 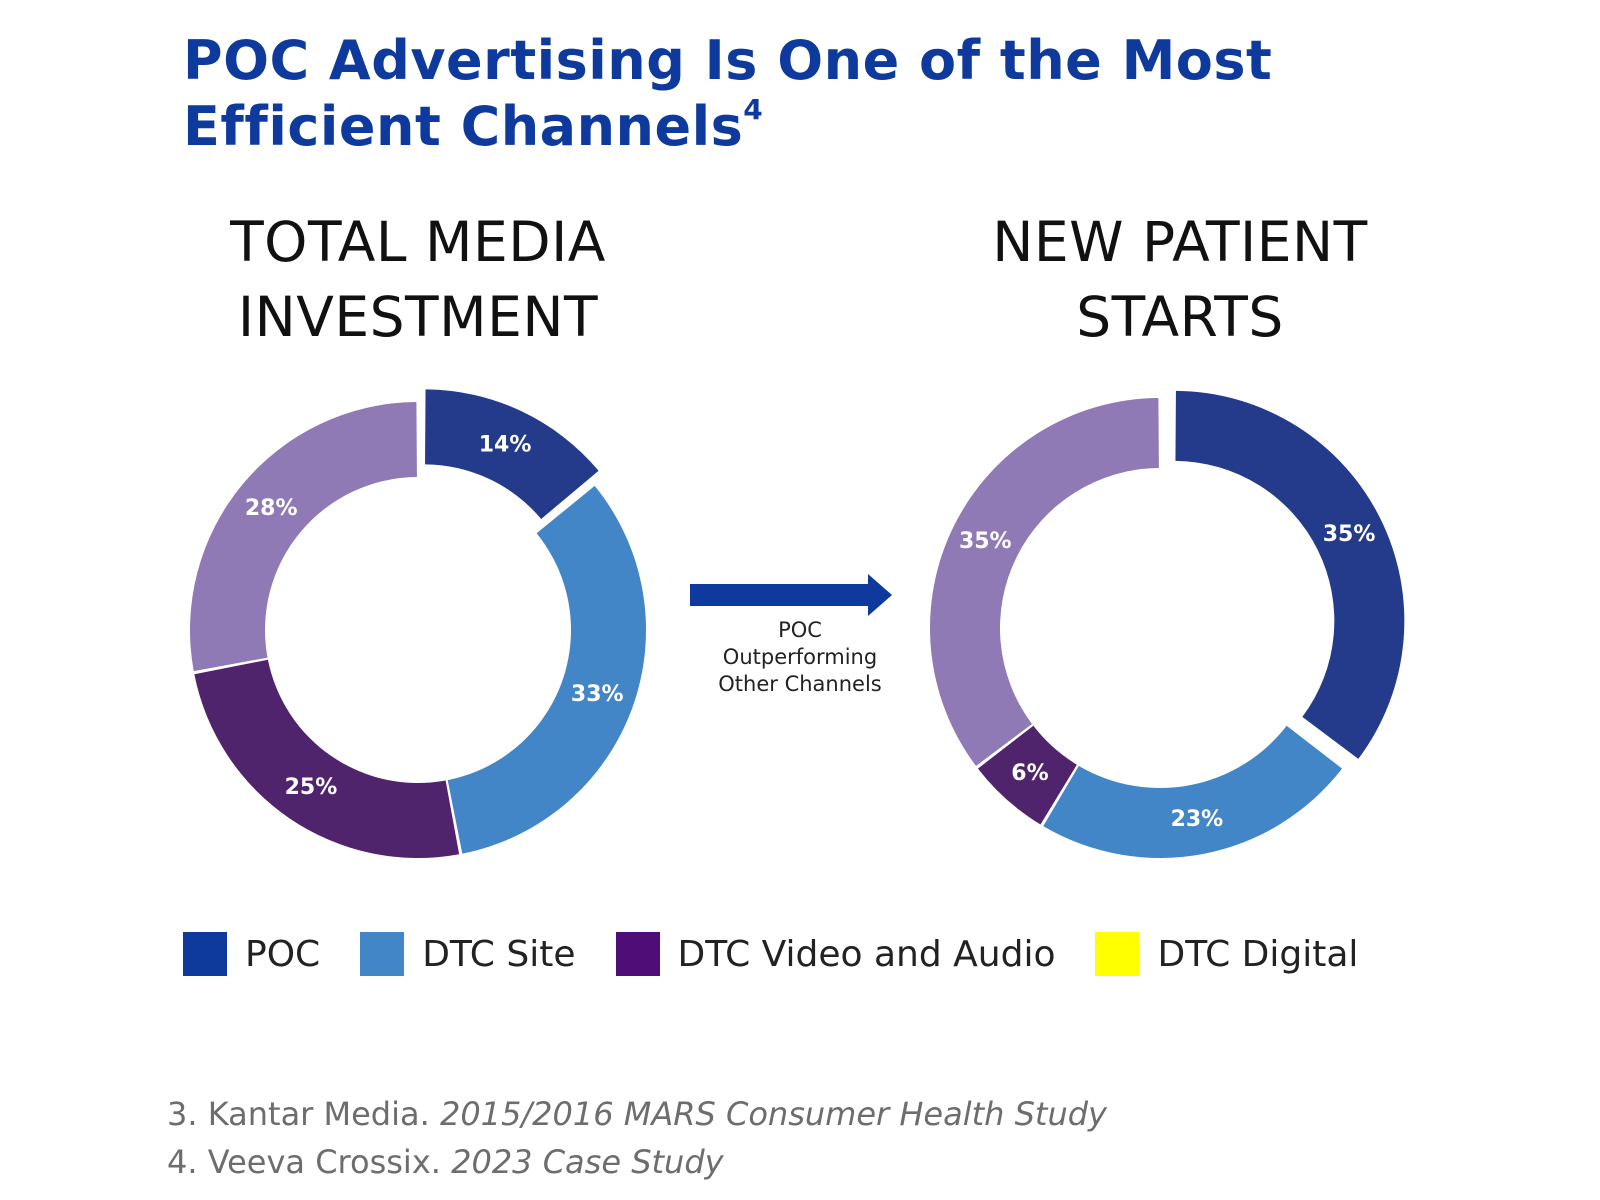 What do you see at coordinates (271, 508) in the screenshot?
I see `slice-data-label: 28%` at bounding box center [271, 508].